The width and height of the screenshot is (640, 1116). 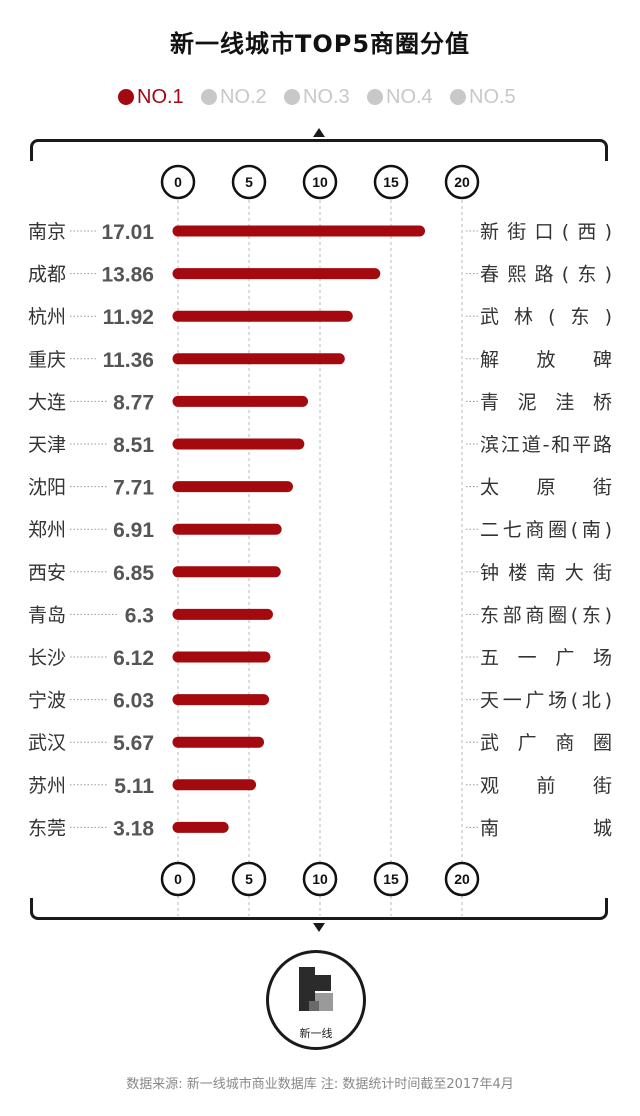 I want to click on legend-label: NO.5, so click(x=492, y=96).